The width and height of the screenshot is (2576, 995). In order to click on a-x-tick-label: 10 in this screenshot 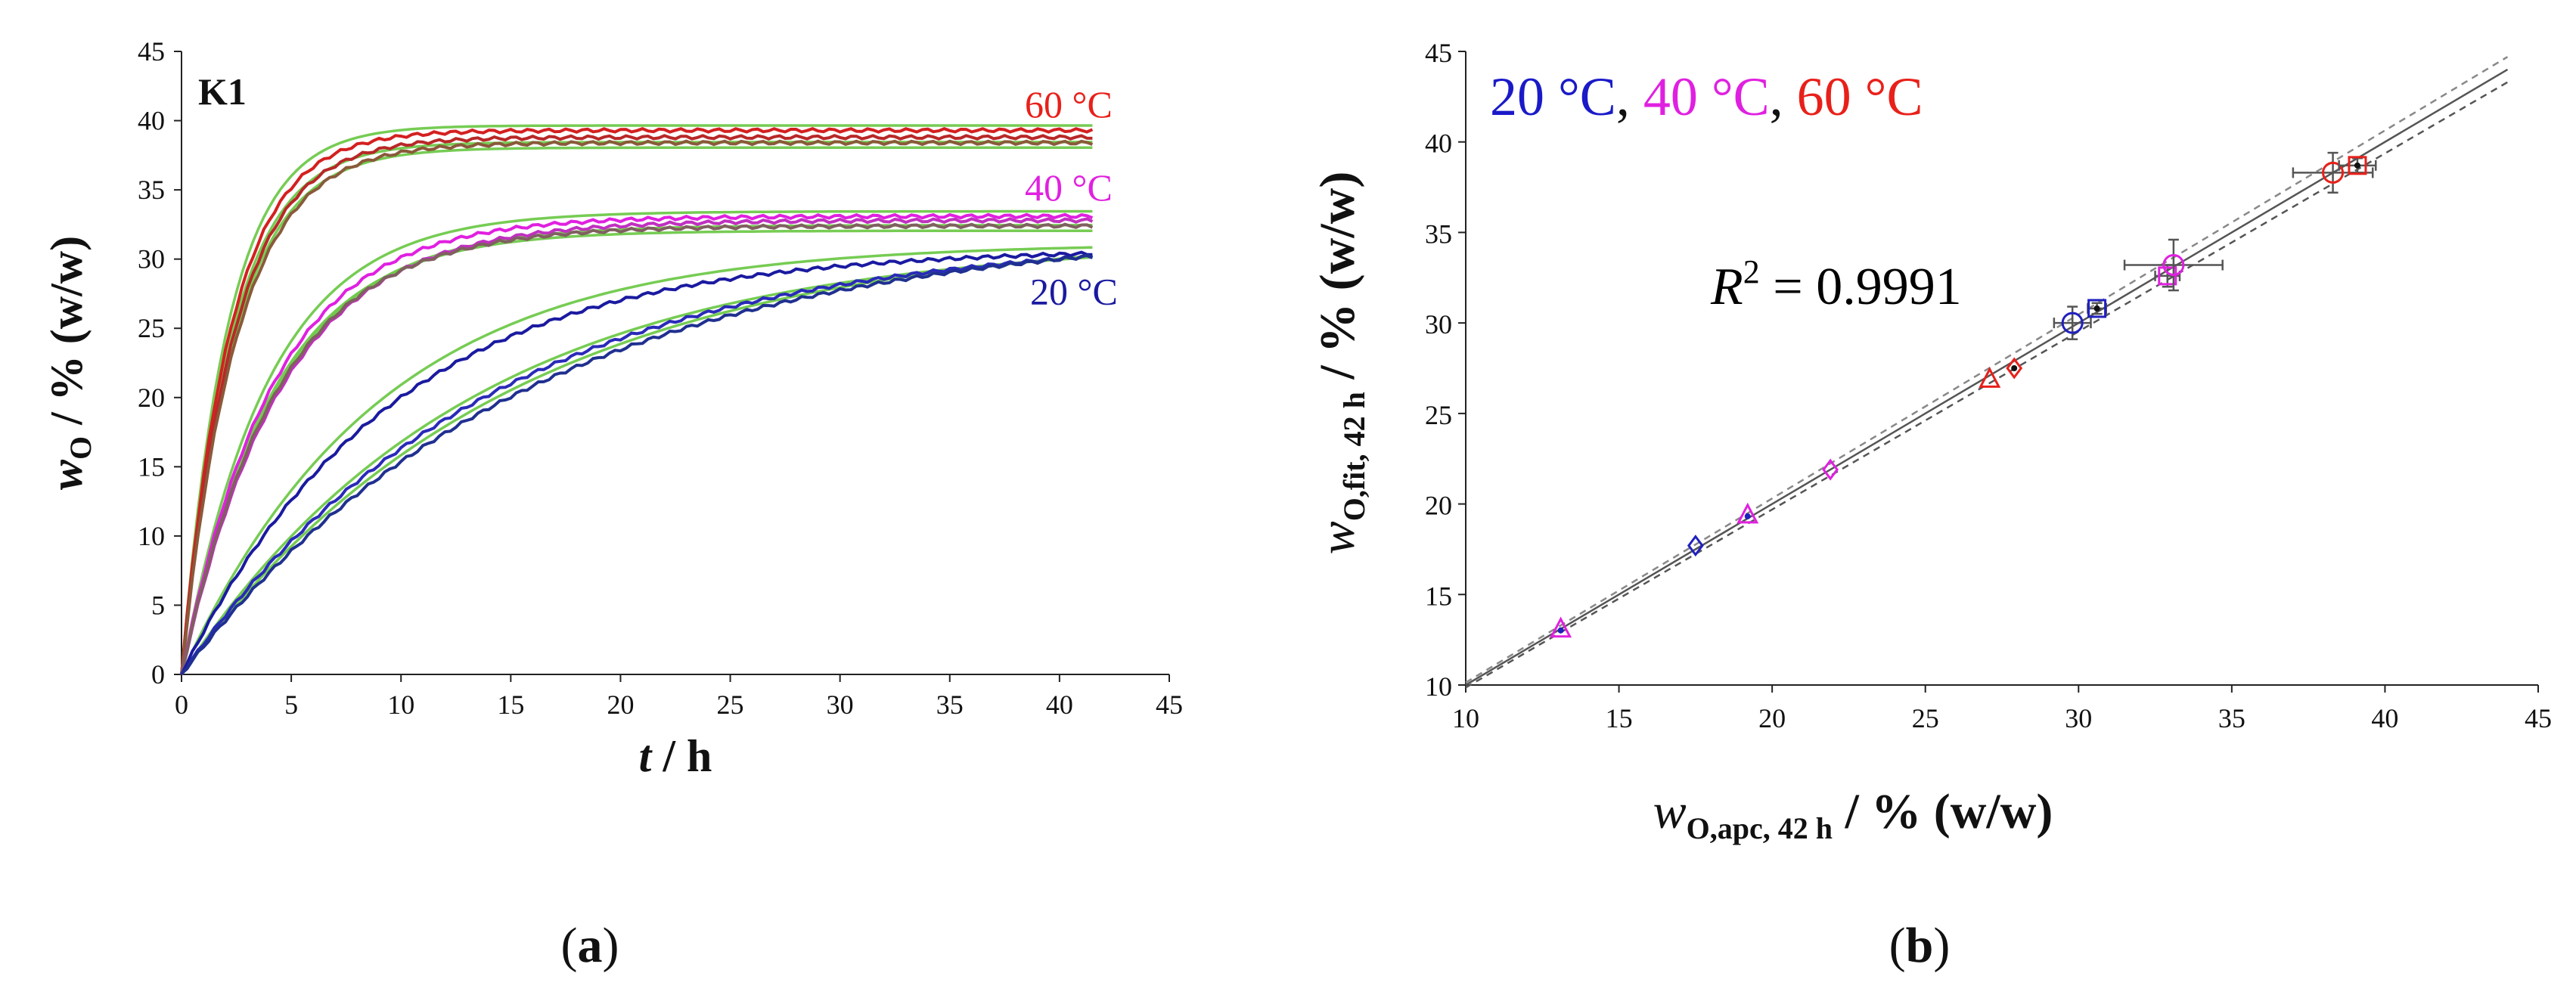, I will do `click(400, 705)`.